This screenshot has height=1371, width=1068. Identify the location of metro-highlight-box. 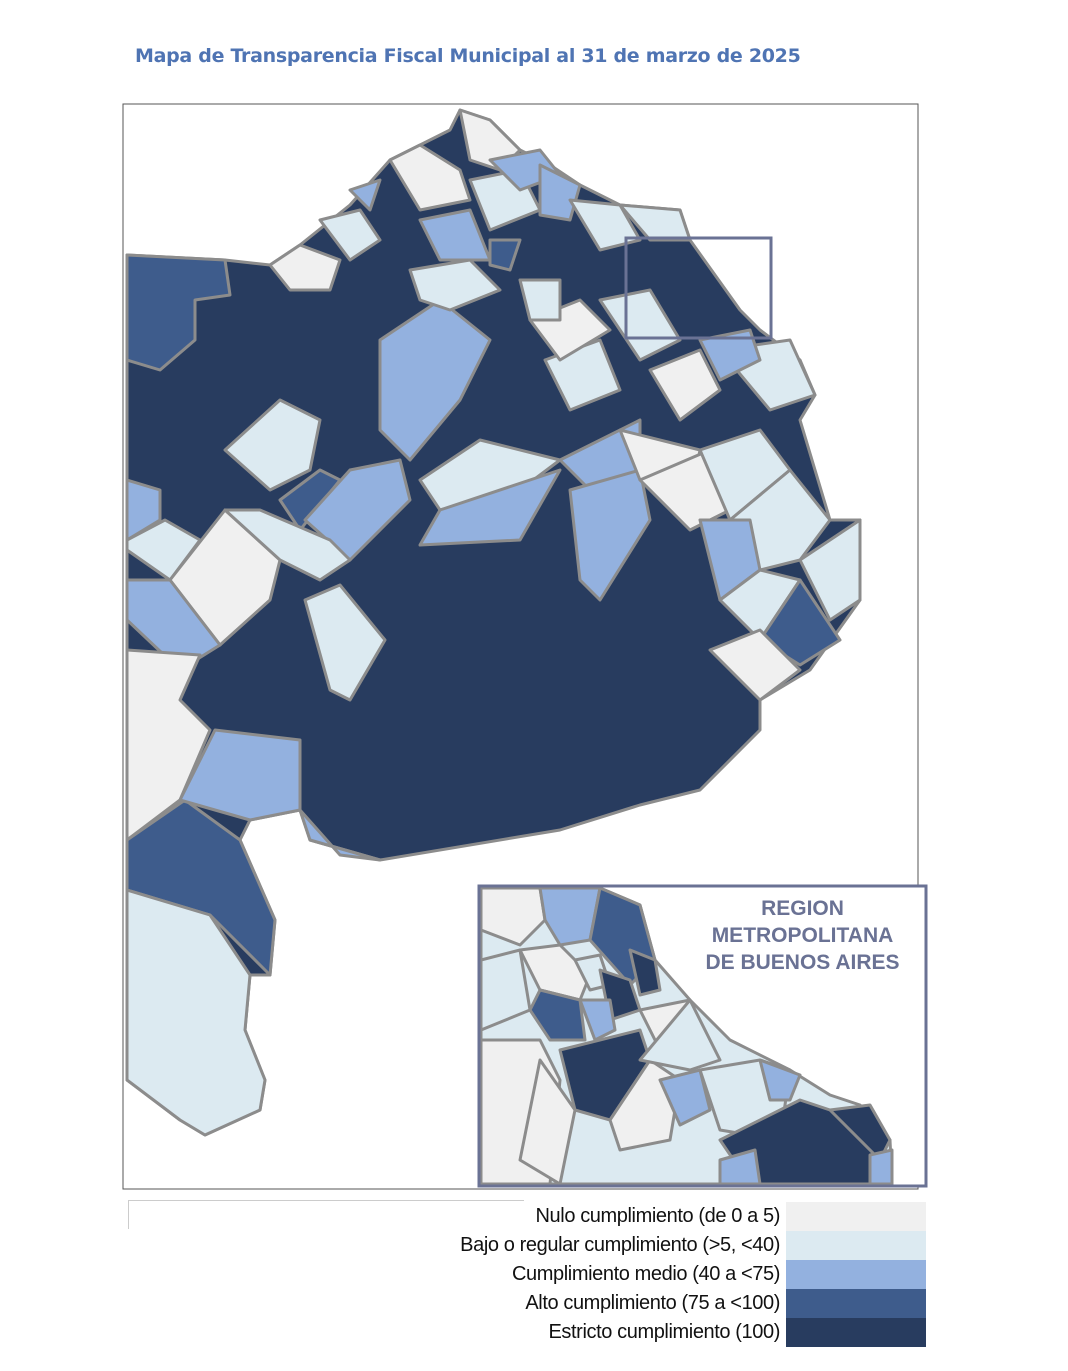
(698, 288).